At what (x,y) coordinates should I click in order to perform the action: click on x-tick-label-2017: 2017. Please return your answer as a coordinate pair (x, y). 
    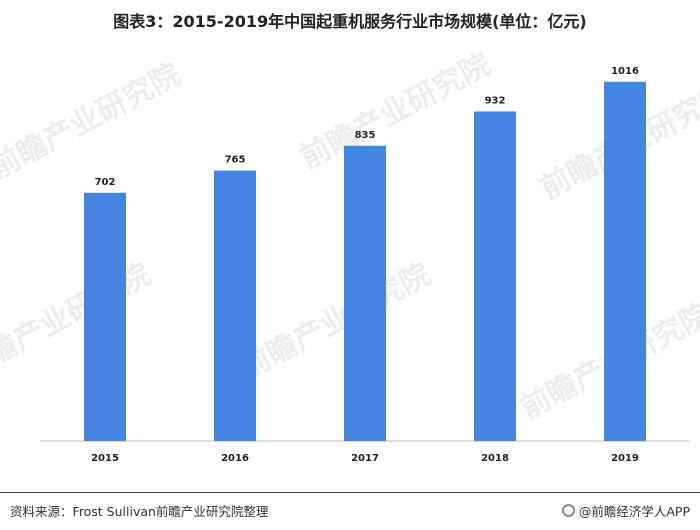
    Looking at the image, I should click on (365, 458).